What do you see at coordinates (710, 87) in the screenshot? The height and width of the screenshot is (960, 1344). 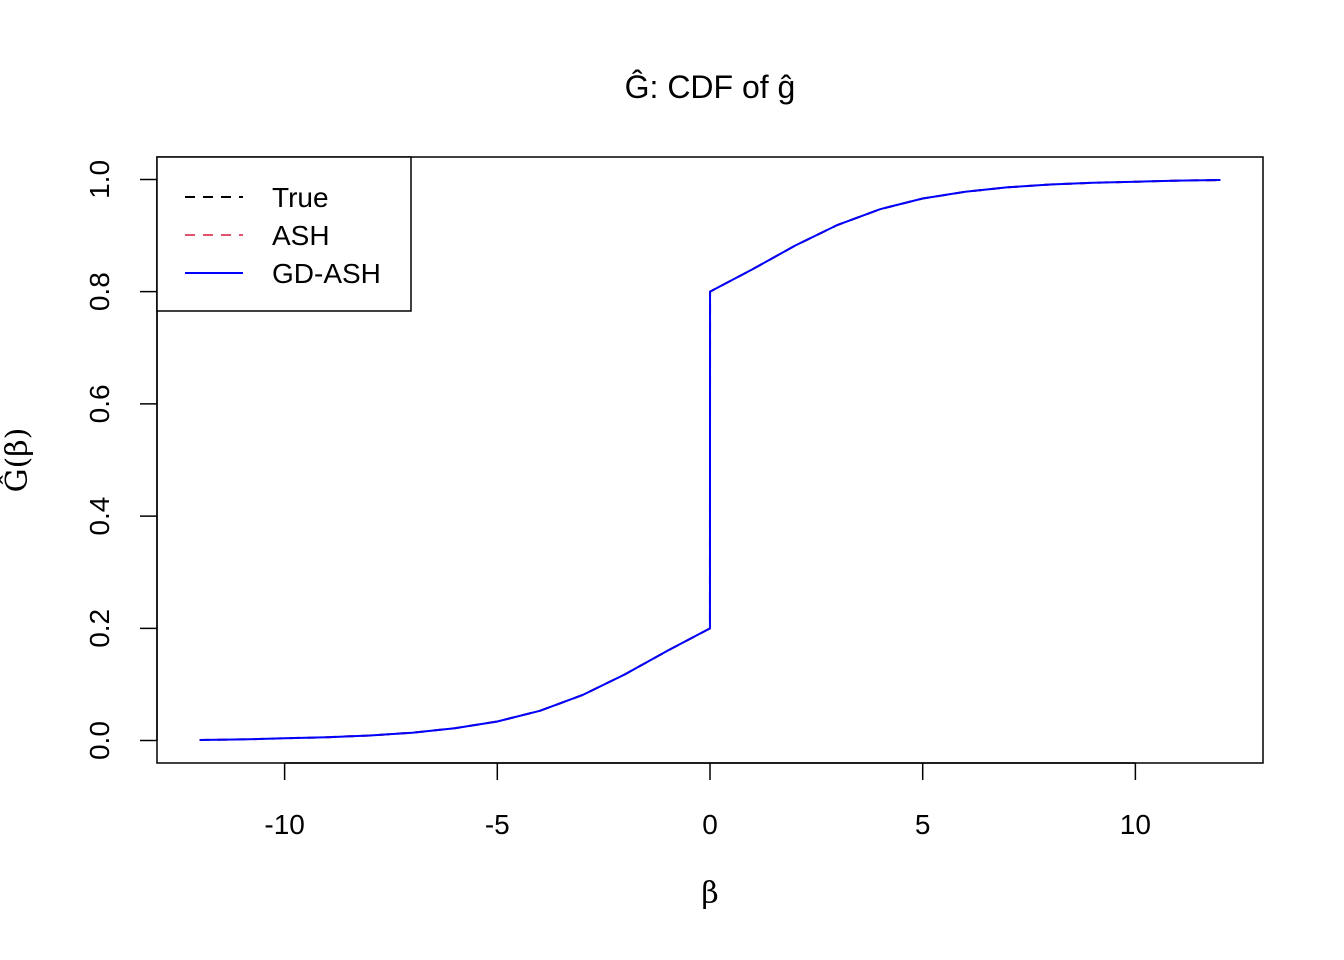 I see `chart-title: Ĝ: CDF of ĝ` at bounding box center [710, 87].